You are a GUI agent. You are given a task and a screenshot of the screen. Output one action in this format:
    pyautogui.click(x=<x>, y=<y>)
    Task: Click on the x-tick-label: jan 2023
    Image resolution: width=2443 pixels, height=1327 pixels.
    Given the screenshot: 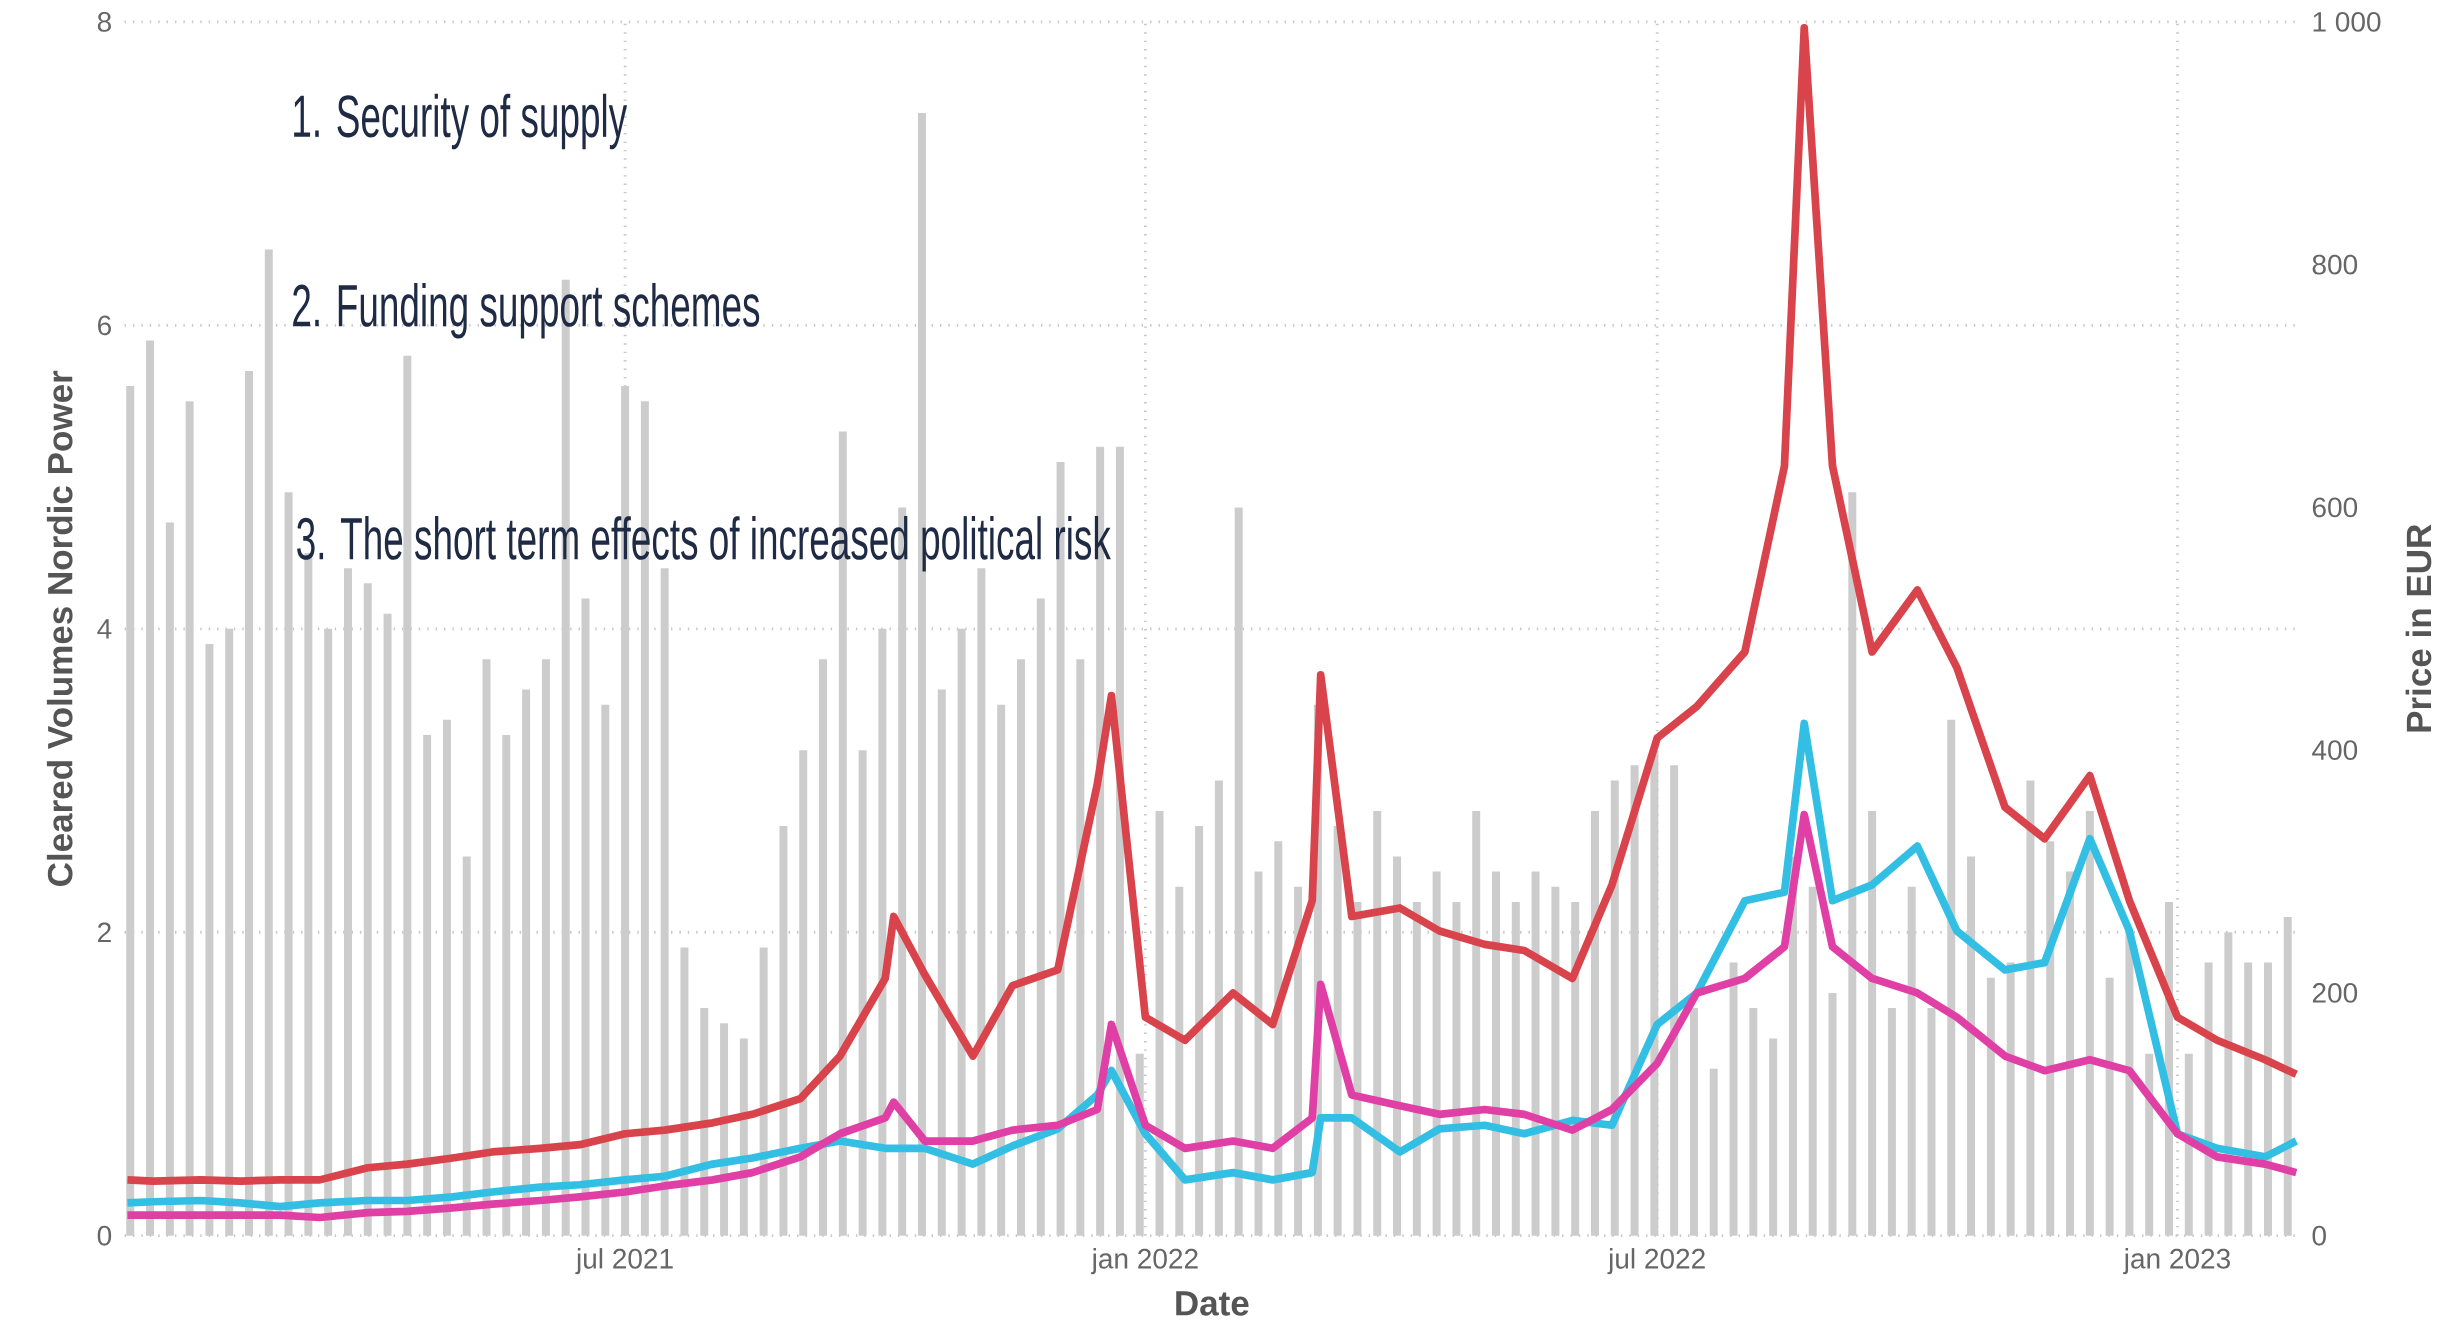 What is the action you would take?
    pyautogui.click(x=2176, y=1261)
    